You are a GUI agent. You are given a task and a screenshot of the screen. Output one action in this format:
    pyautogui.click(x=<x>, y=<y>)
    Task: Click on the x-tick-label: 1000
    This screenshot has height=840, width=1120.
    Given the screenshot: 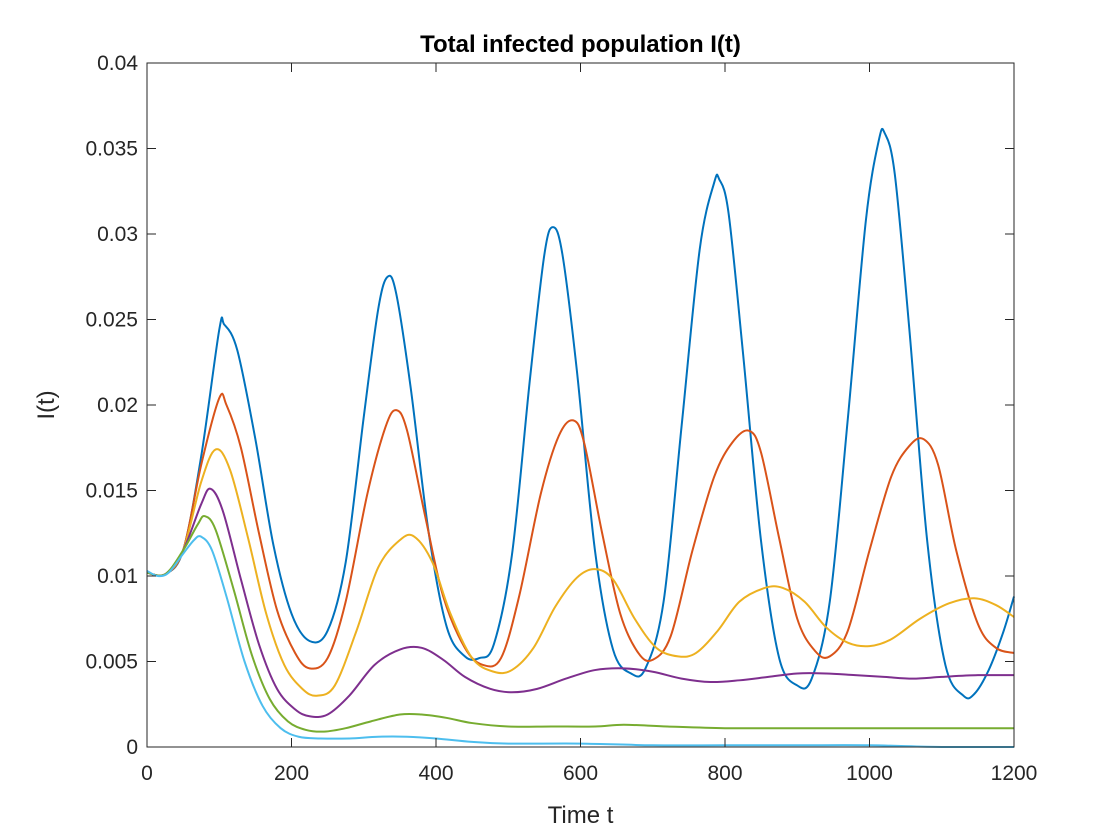 What is the action you would take?
    pyautogui.click(x=869, y=773)
    